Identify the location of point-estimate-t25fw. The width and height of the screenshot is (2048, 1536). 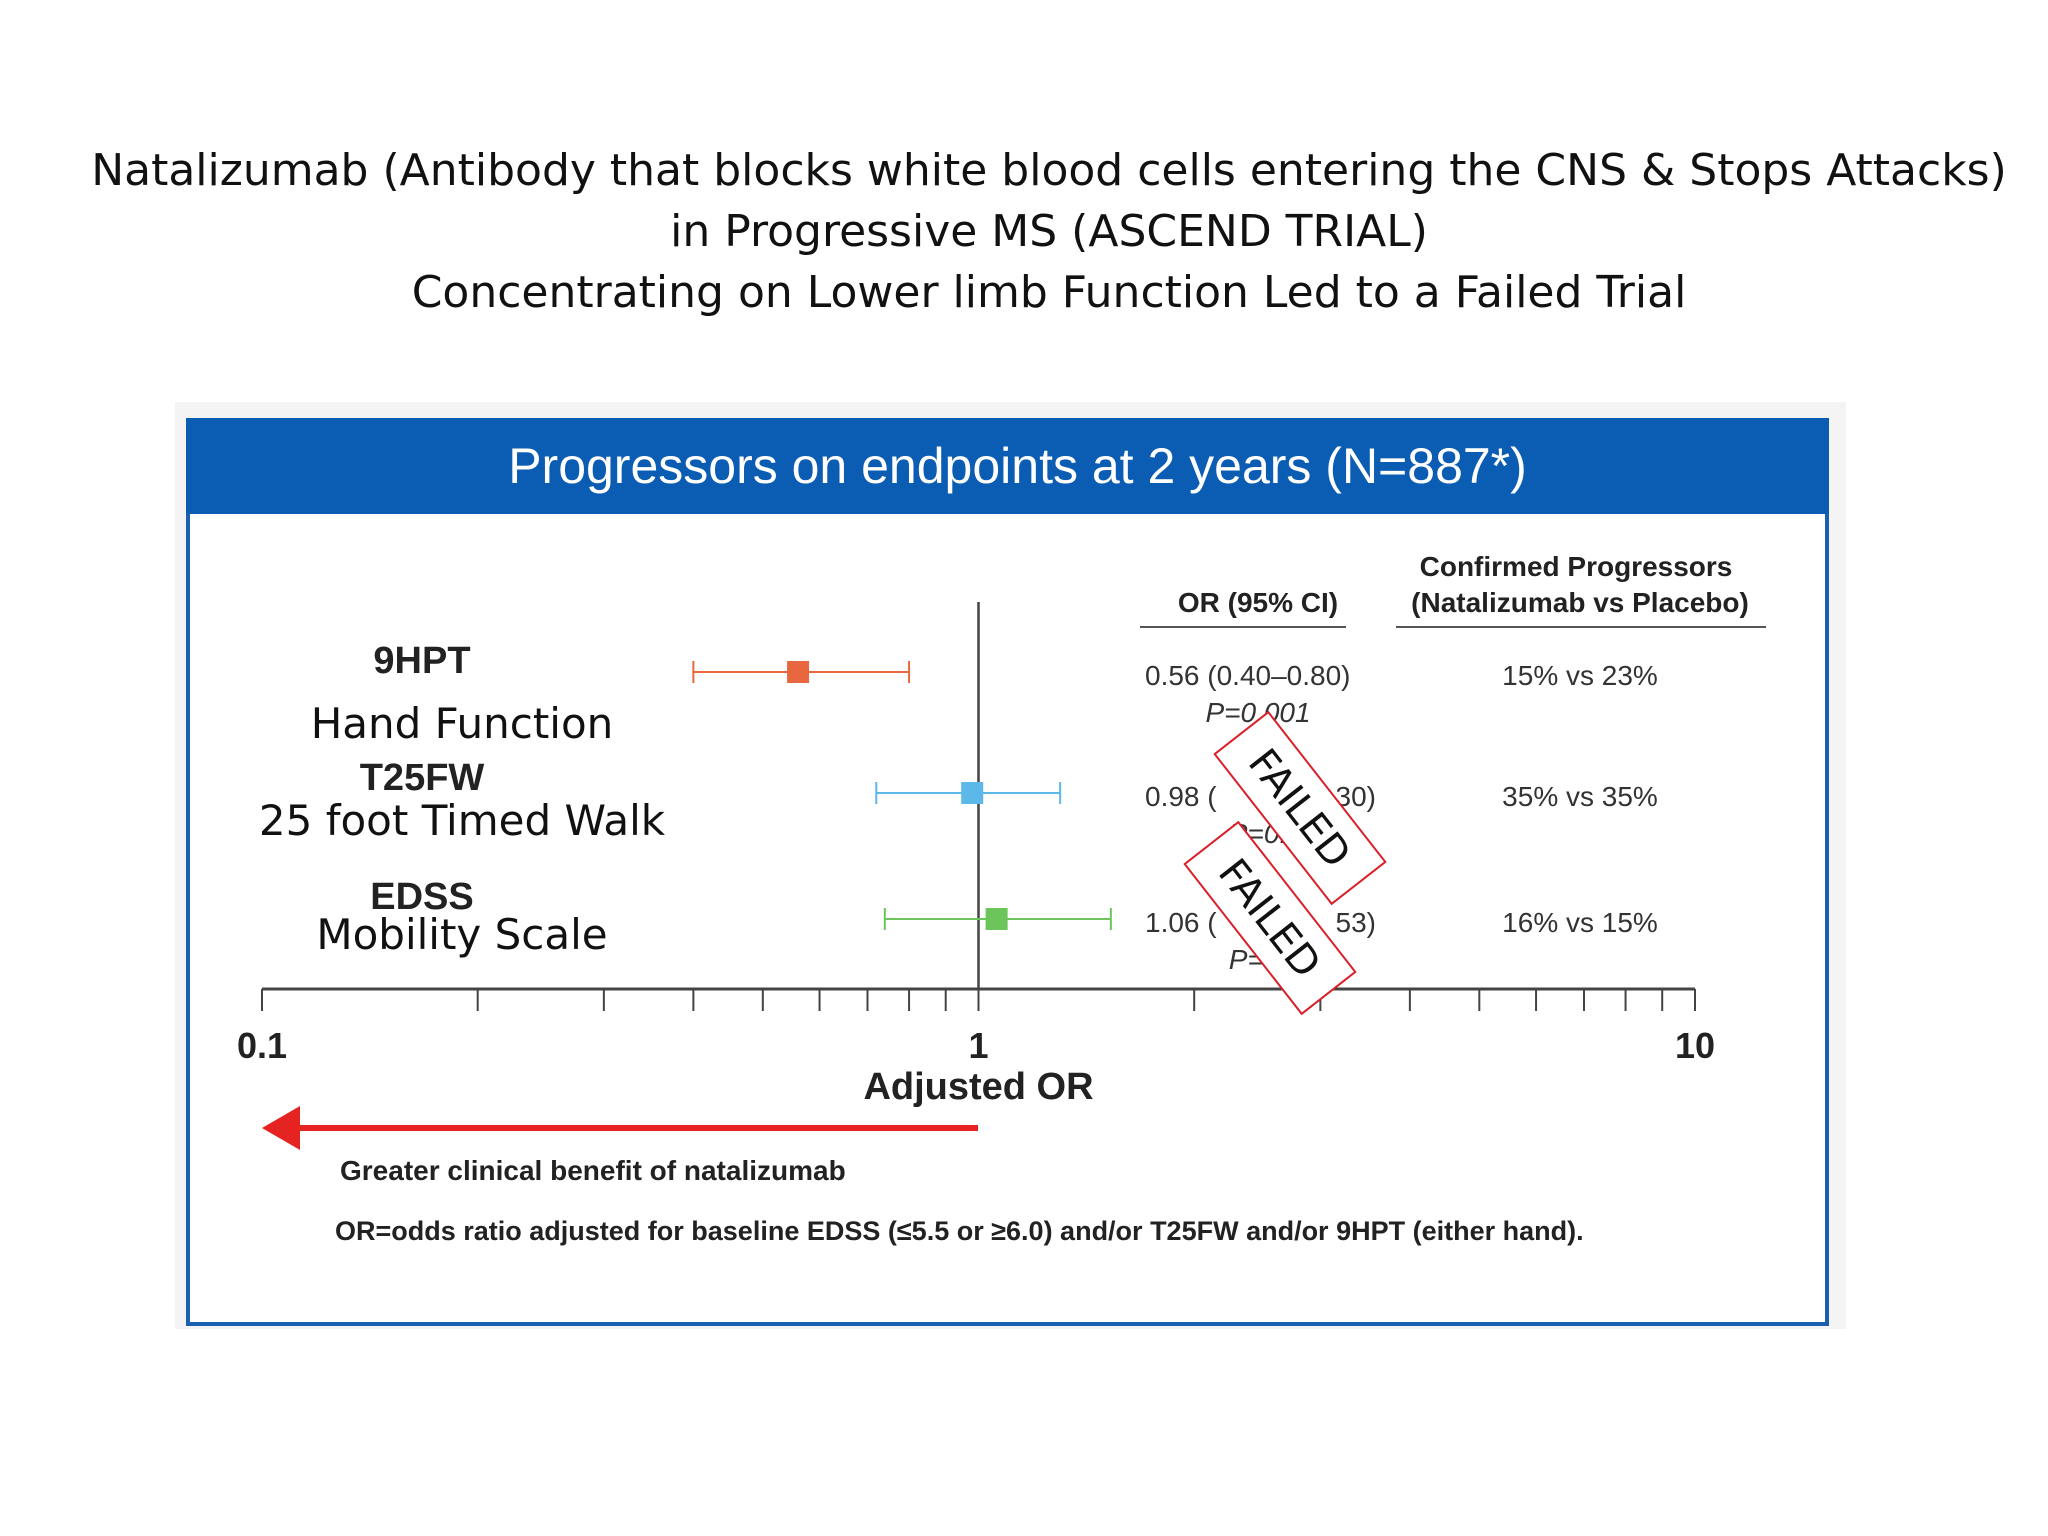
(972, 793).